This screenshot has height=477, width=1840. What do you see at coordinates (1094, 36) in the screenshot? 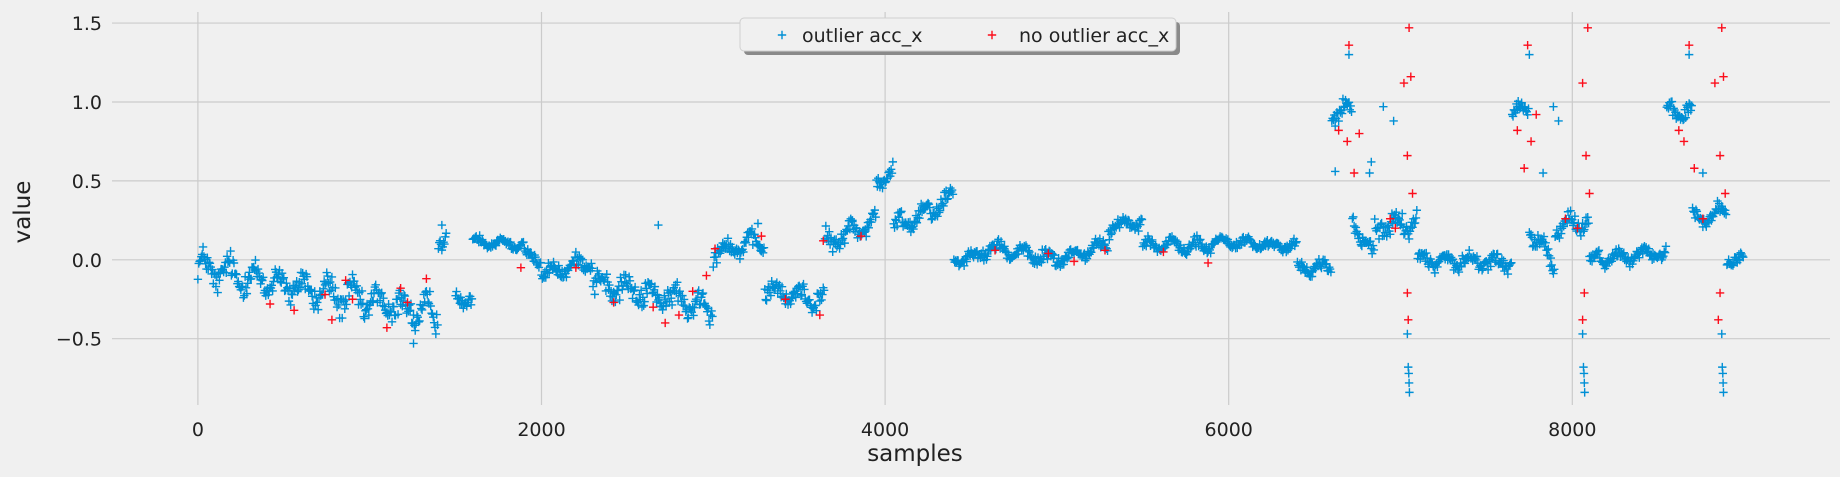
I see `legend-label-no-outlier: no outlier acc_x` at bounding box center [1094, 36].